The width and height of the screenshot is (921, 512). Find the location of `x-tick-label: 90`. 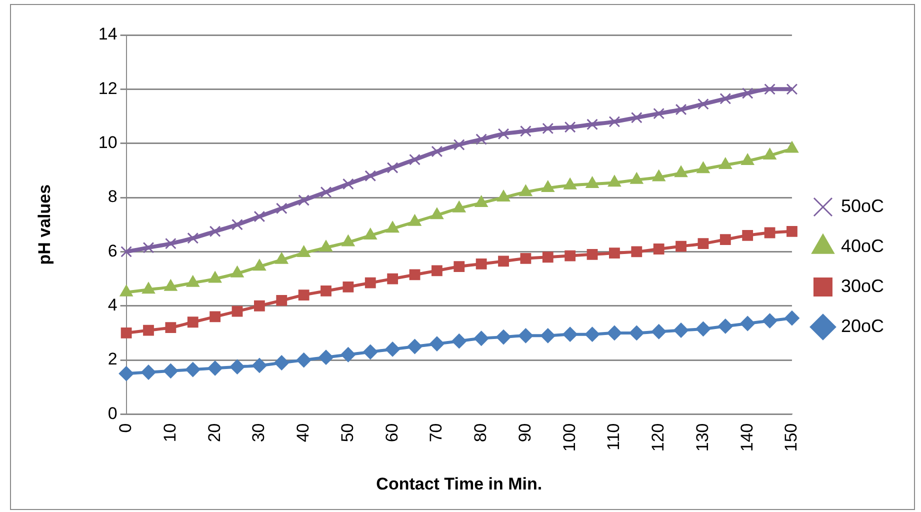

x-tick-label: 90 is located at coordinates (524, 432).